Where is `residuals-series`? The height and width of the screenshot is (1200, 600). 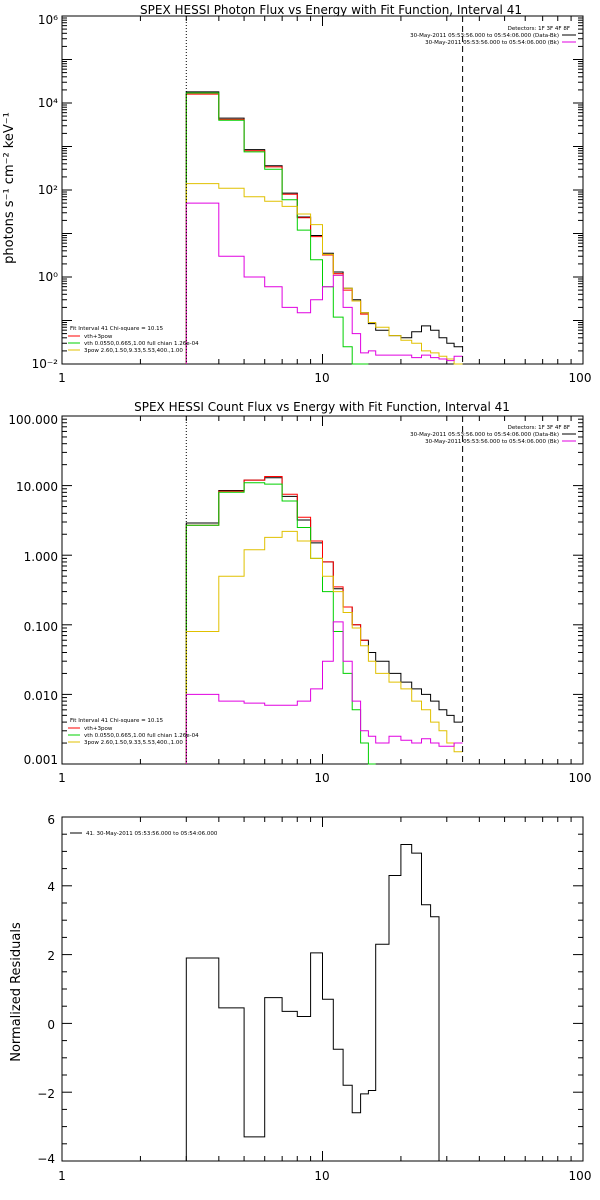
residuals-series is located at coordinates (324, 1003).